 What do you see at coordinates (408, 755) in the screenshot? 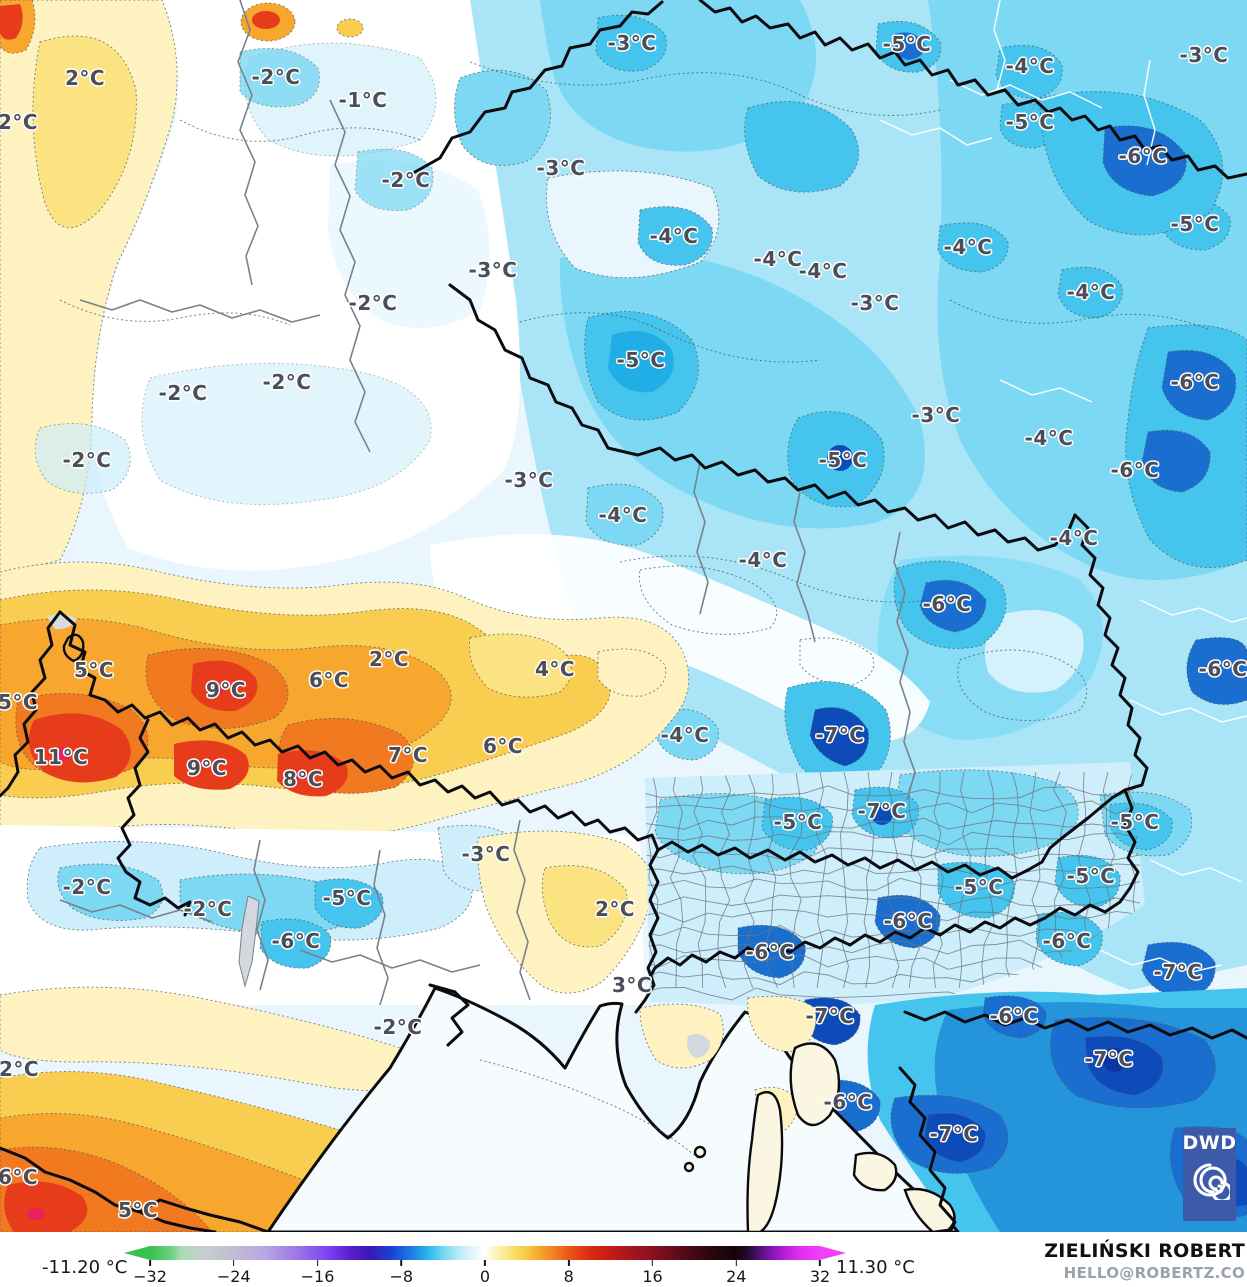
I see `temp-label: 7°C` at bounding box center [408, 755].